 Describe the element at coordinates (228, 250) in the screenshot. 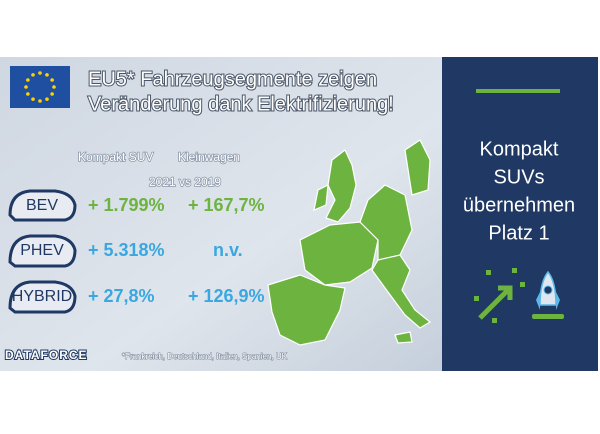

I see `growth-value: n.v.` at that location.